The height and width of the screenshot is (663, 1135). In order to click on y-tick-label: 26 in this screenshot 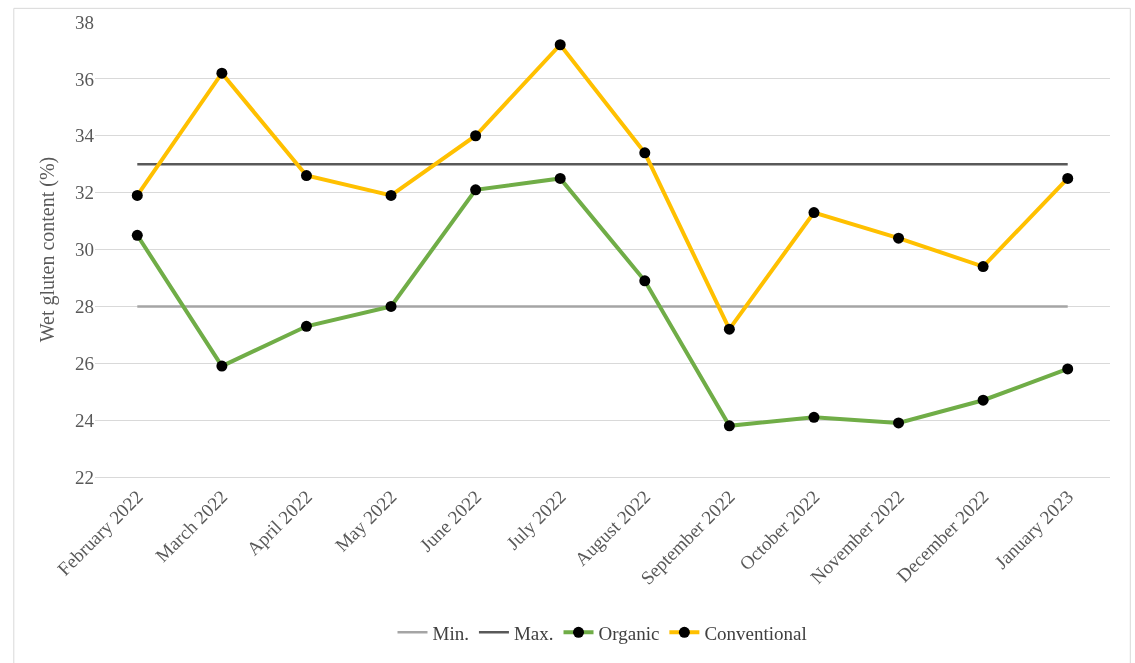, I will do `click(84, 363)`.